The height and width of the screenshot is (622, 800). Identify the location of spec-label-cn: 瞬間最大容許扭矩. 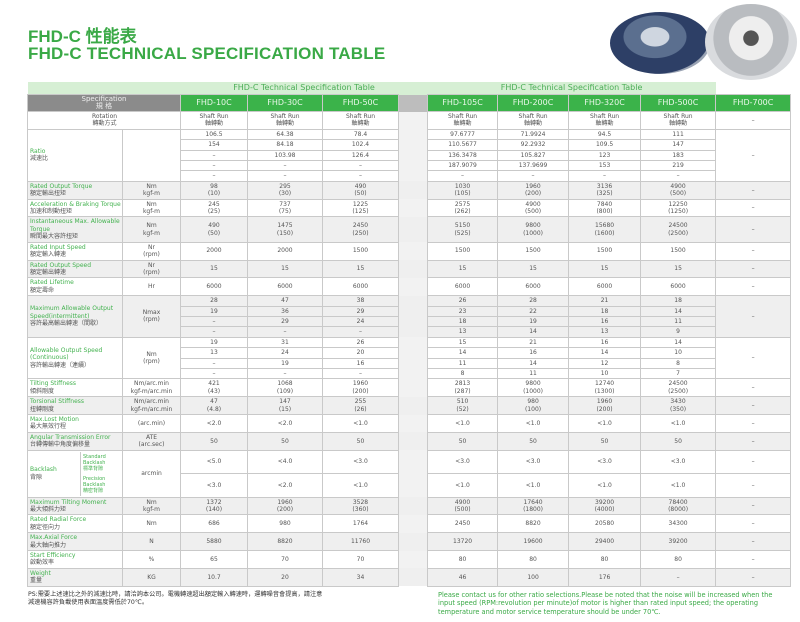
(54, 237).